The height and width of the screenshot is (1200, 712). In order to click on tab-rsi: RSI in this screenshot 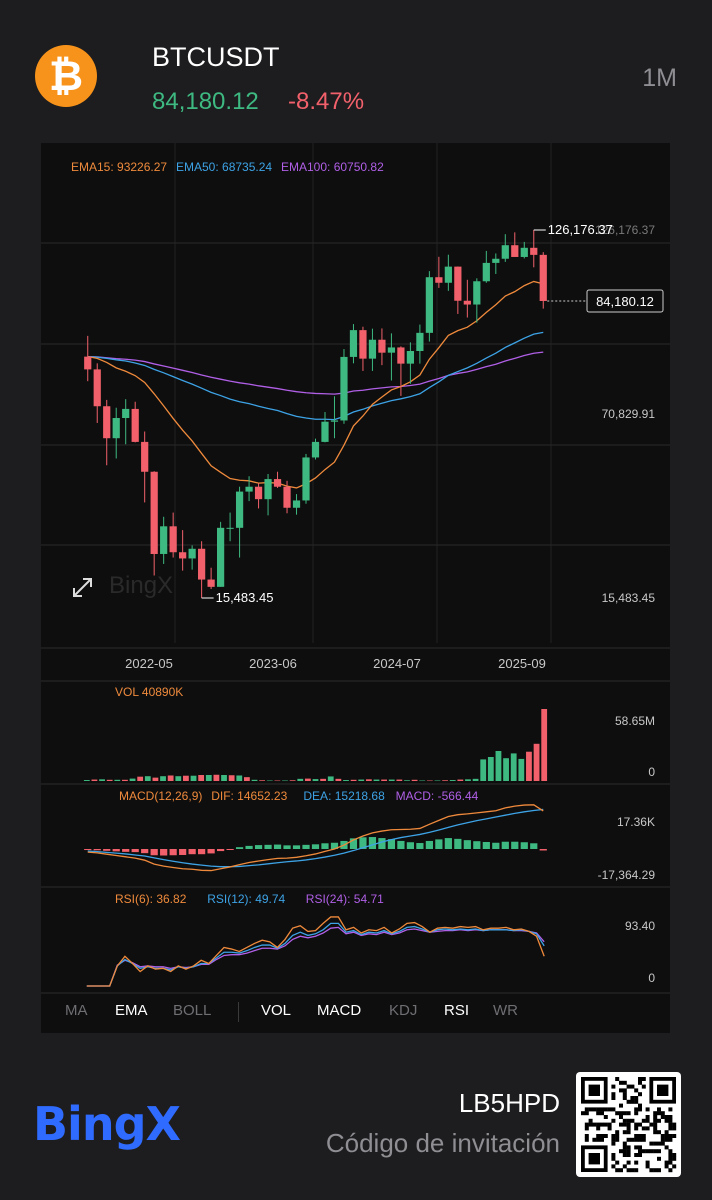, I will do `click(457, 1010)`.